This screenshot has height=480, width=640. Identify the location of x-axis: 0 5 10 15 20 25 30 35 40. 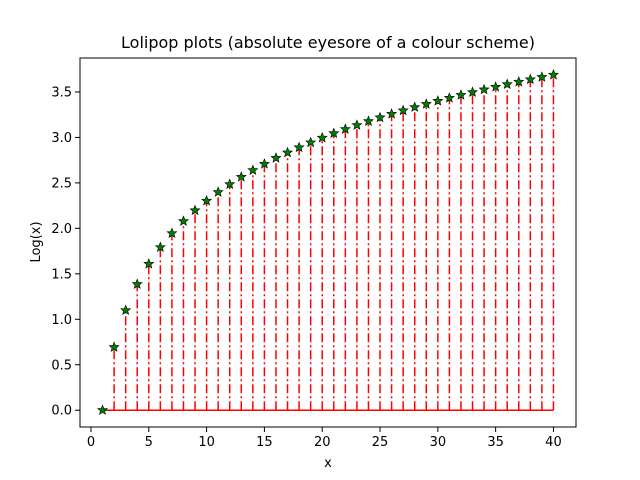
(324, 438).